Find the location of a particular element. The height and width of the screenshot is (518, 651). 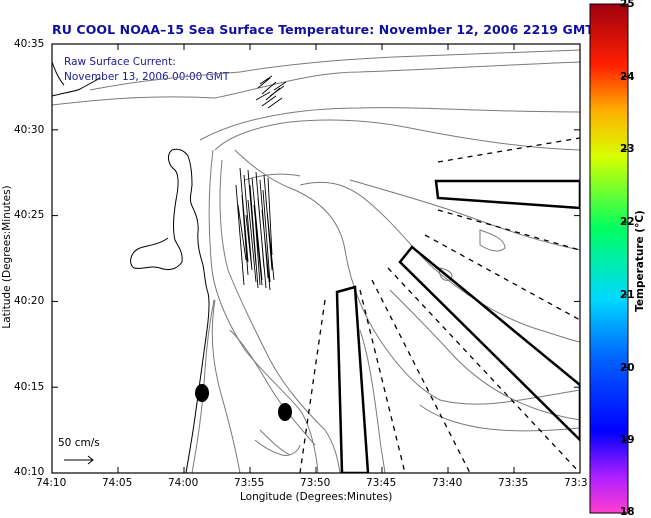

colorbar-tick-label: 23 is located at coordinates (627, 149).